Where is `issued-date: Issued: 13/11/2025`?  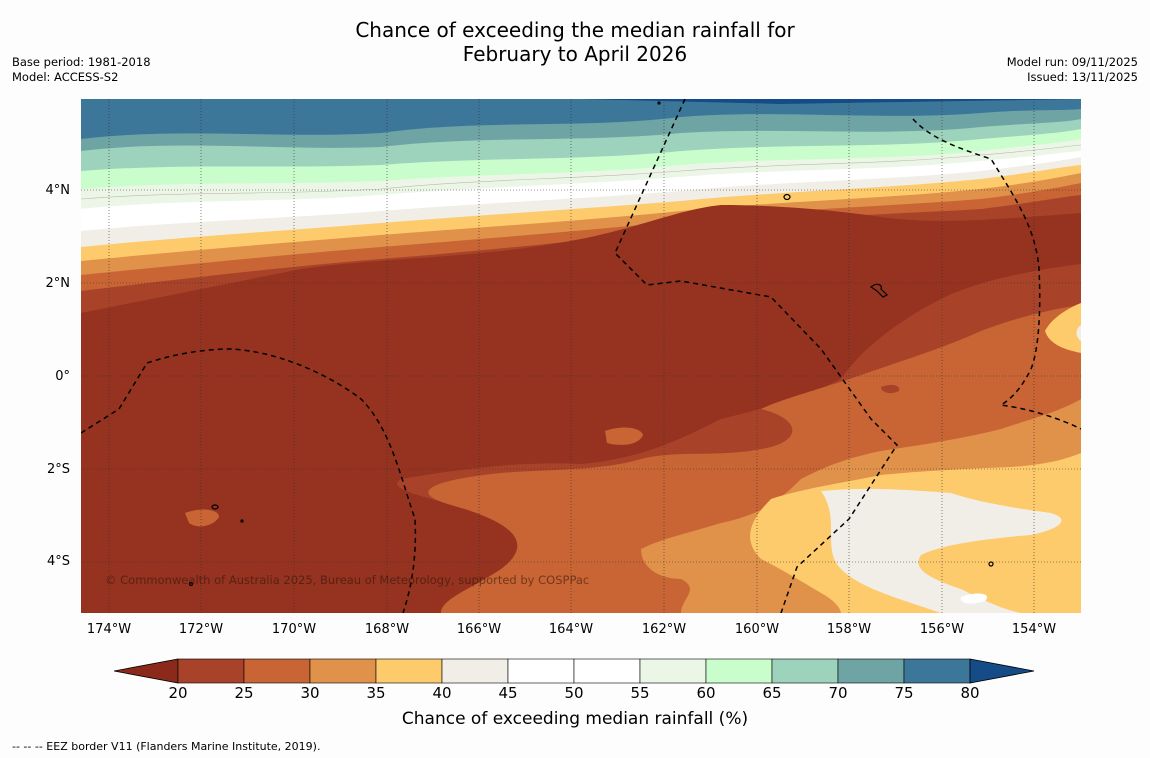 issued-date: Issued: 13/11/2025 is located at coordinates (1082, 77).